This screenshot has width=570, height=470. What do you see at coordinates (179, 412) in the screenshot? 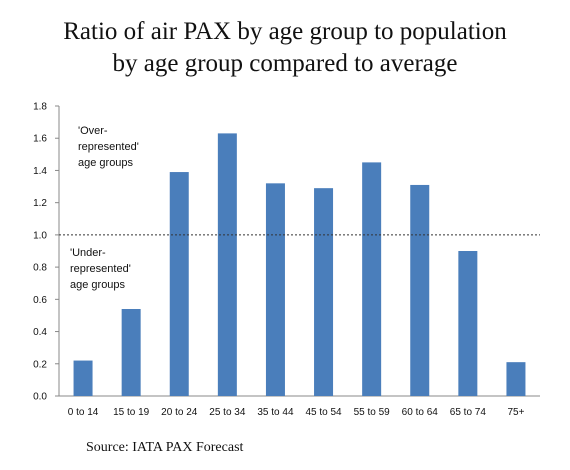
I see `x-tick-label: 20 to 24` at bounding box center [179, 412].